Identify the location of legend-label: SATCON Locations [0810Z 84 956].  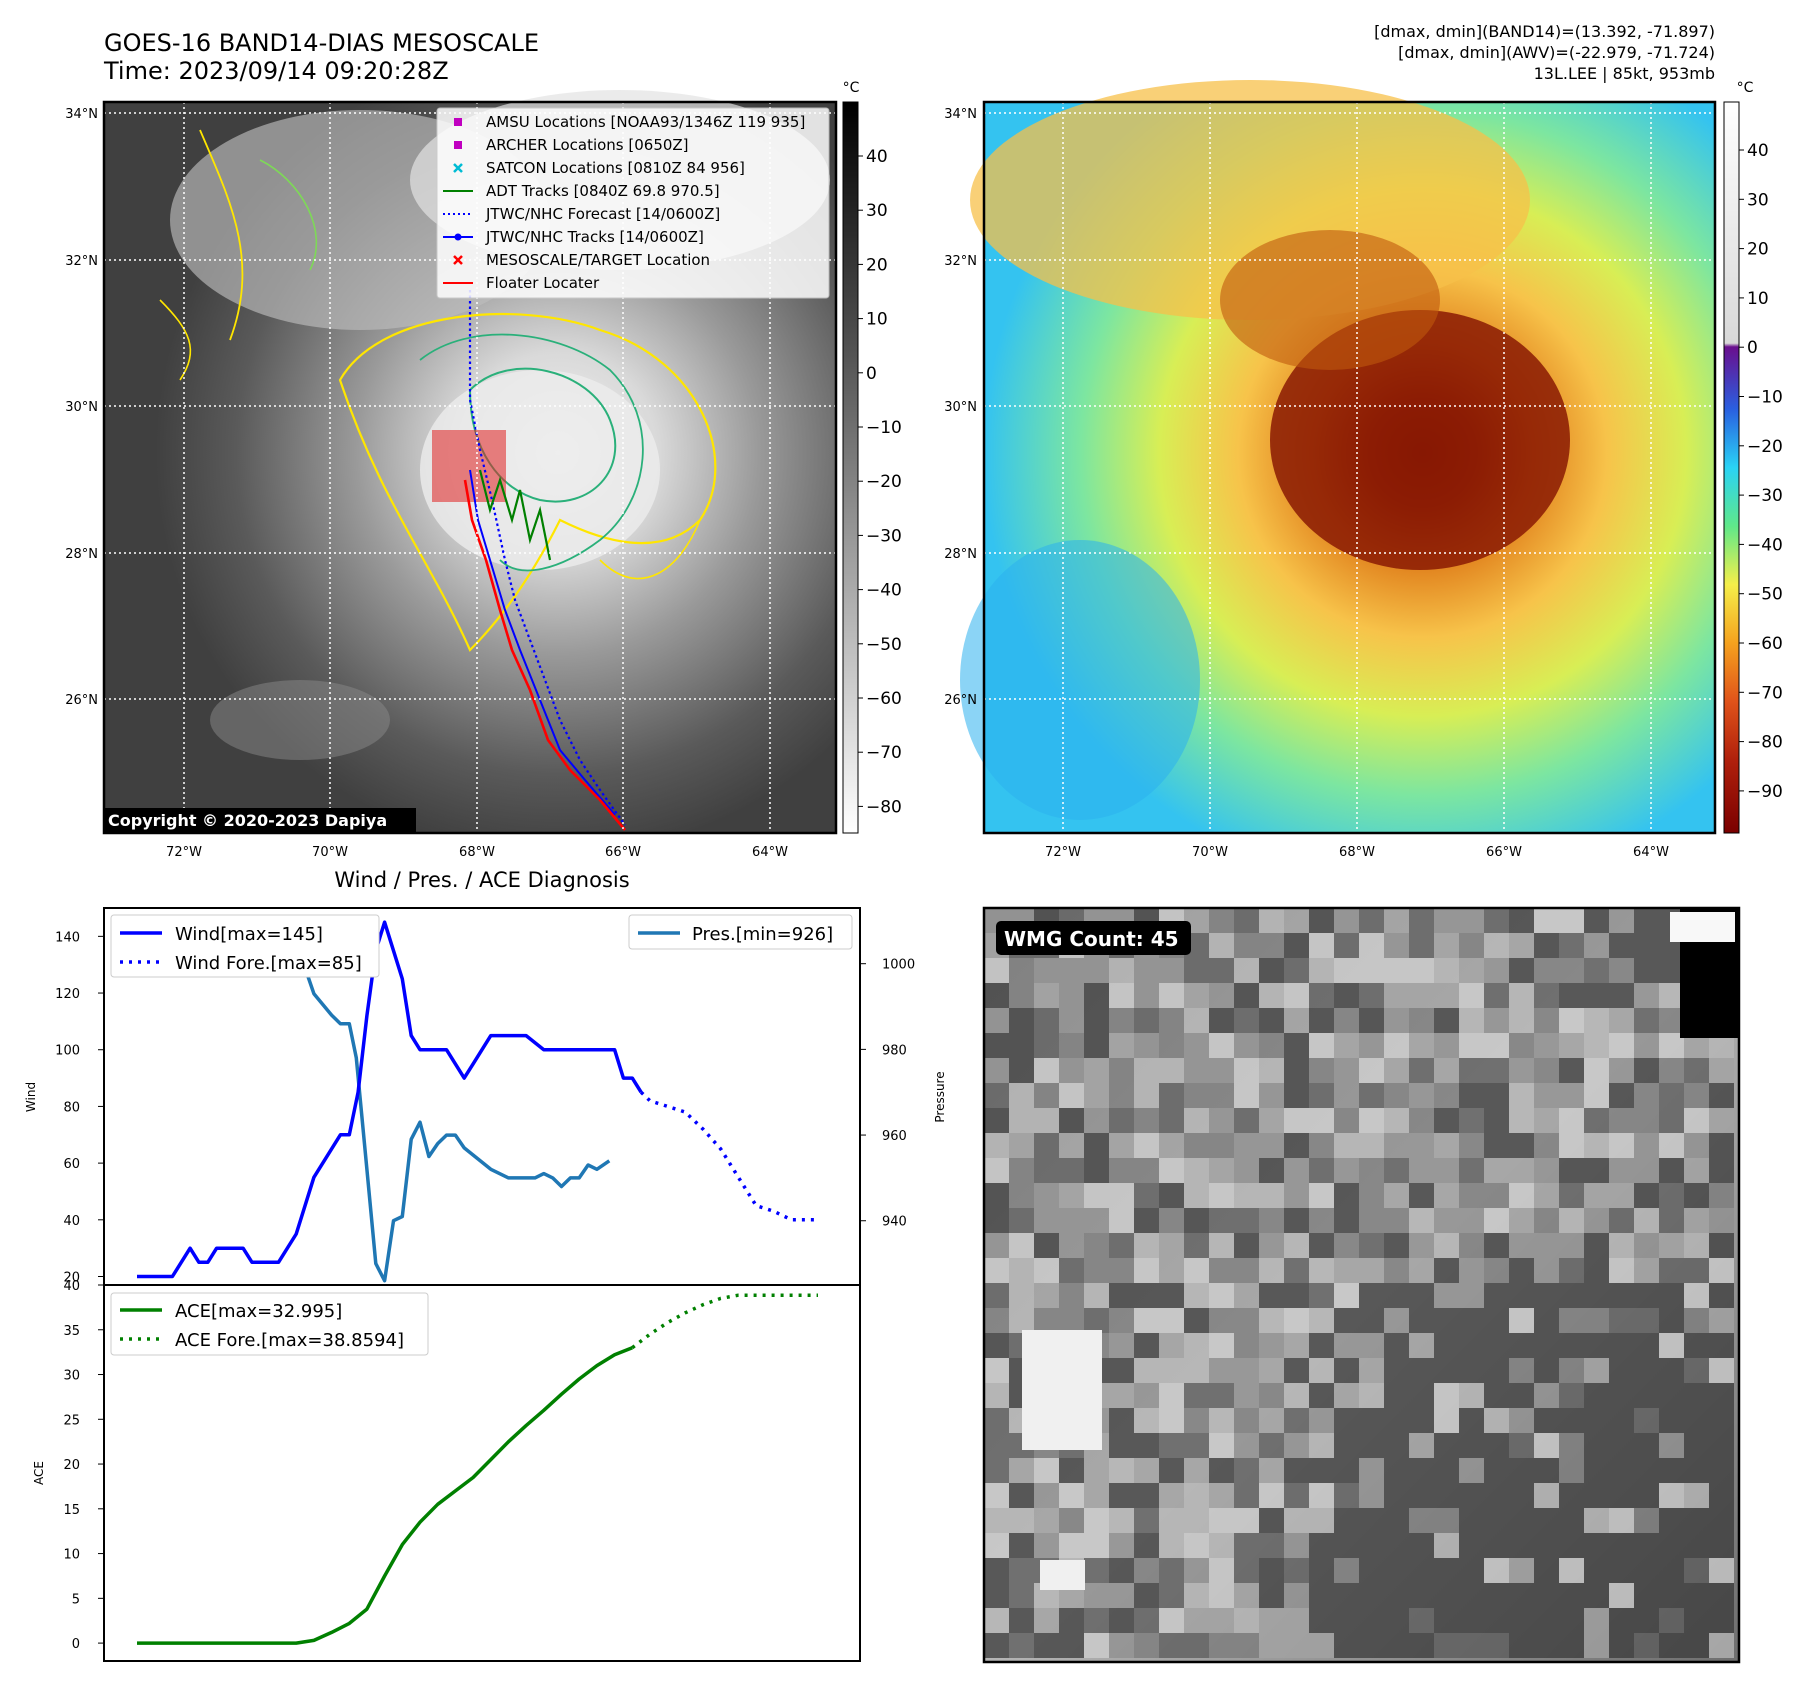
(615, 168).